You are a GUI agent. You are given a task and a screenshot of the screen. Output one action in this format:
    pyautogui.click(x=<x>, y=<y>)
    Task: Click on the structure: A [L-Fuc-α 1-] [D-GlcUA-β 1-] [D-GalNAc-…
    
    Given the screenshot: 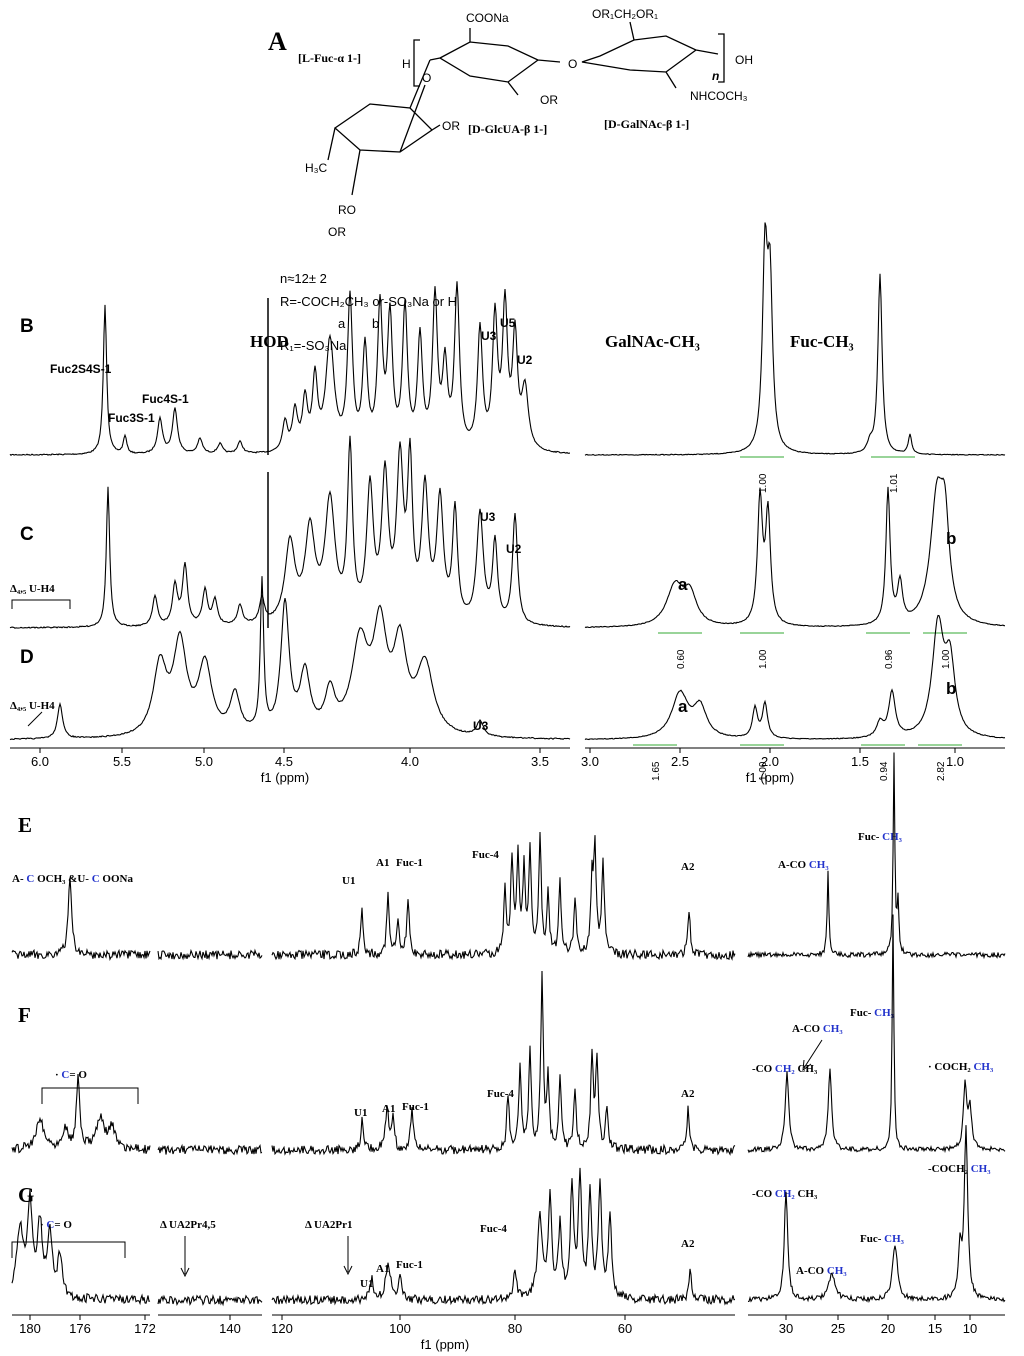 What is the action you would take?
    pyautogui.click(x=510, y=180)
    